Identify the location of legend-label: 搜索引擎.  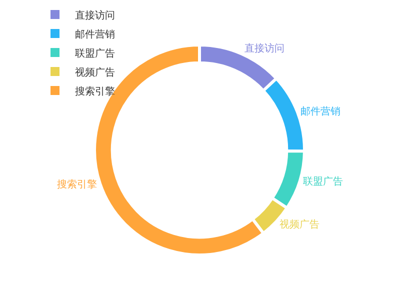
(95, 91).